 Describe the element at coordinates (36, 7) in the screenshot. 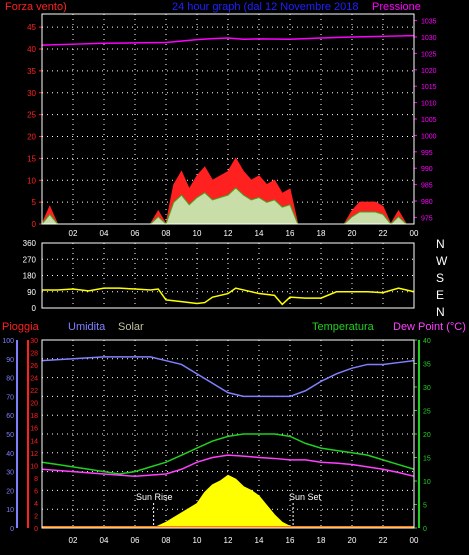

I see `wind-axis-title: Forza vento)` at that location.